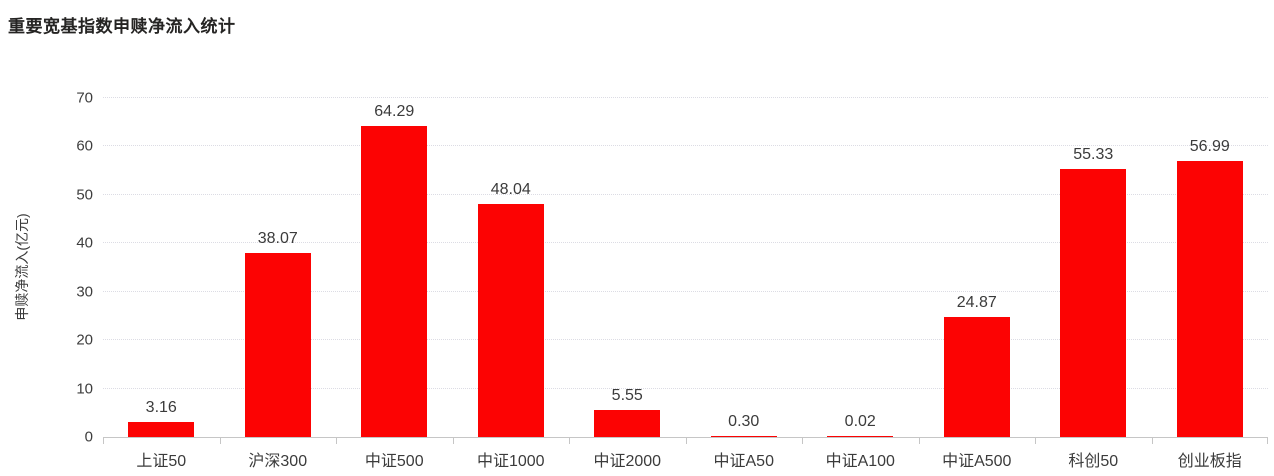 The width and height of the screenshot is (1274, 476). What do you see at coordinates (1209, 461) in the screenshot?
I see `x-category-label: 创业板指` at bounding box center [1209, 461].